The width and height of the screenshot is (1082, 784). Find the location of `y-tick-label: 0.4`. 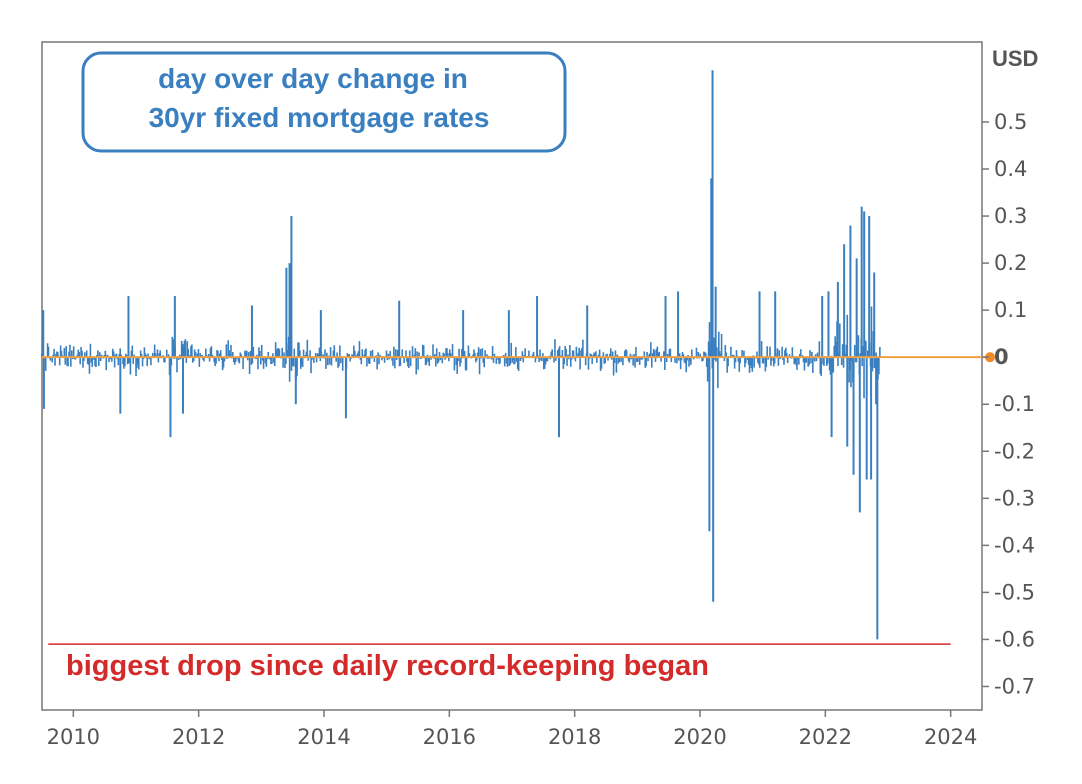

y-tick-label: 0.4 is located at coordinates (1010, 169).